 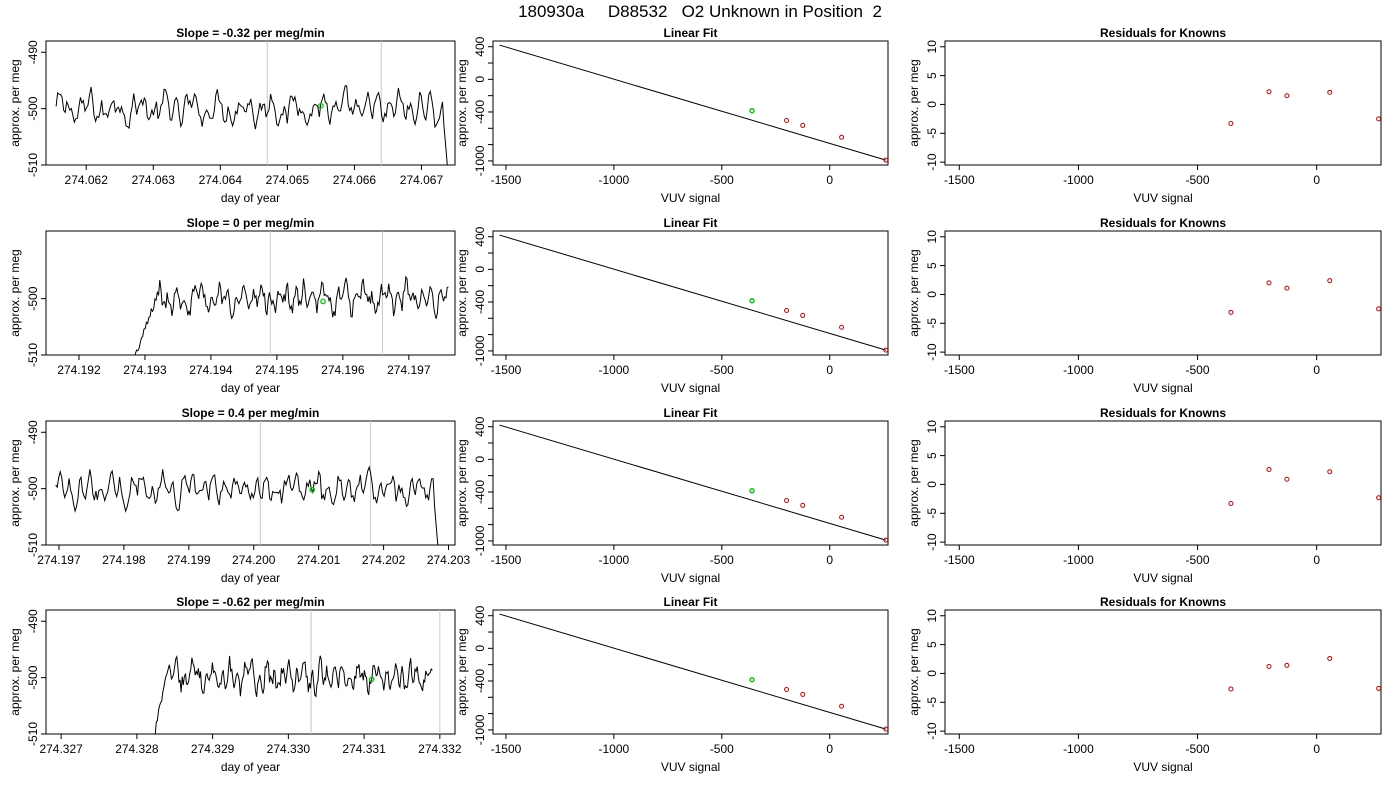 I want to click on x-tick-label: 274.331, so click(x=364, y=749).